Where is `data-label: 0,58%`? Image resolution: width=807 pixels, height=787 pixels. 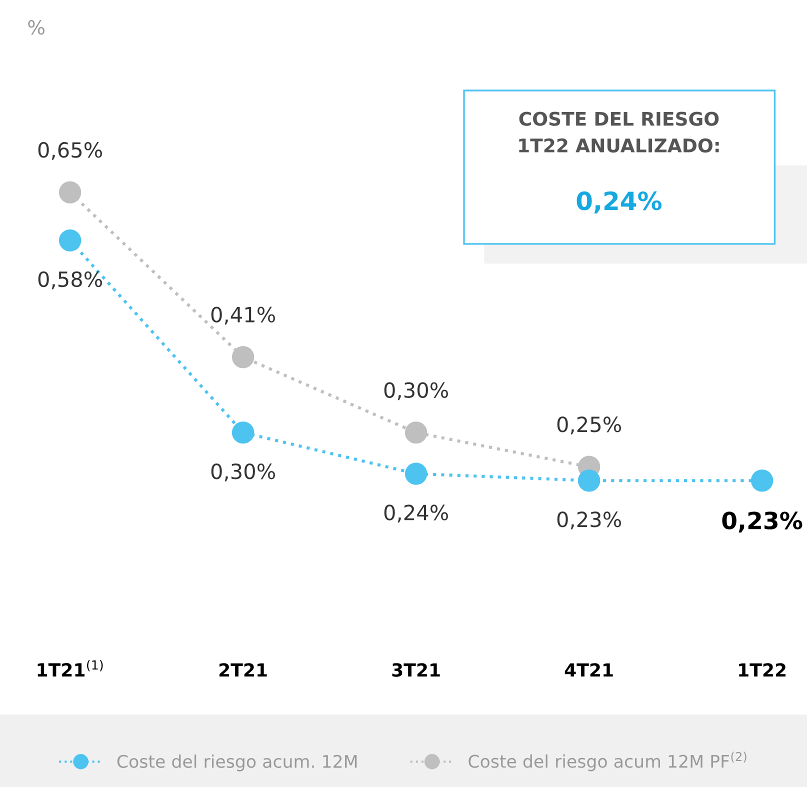
data-label: 0,58% is located at coordinates (70, 280).